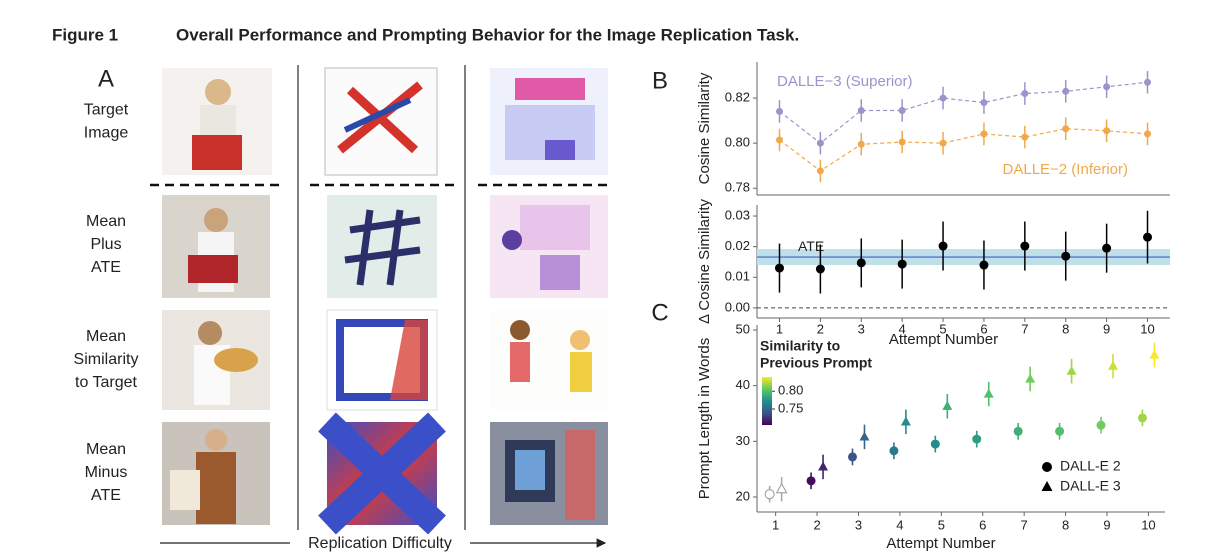  I want to click on series-label: DALLE−3 (Superior), so click(844, 81).